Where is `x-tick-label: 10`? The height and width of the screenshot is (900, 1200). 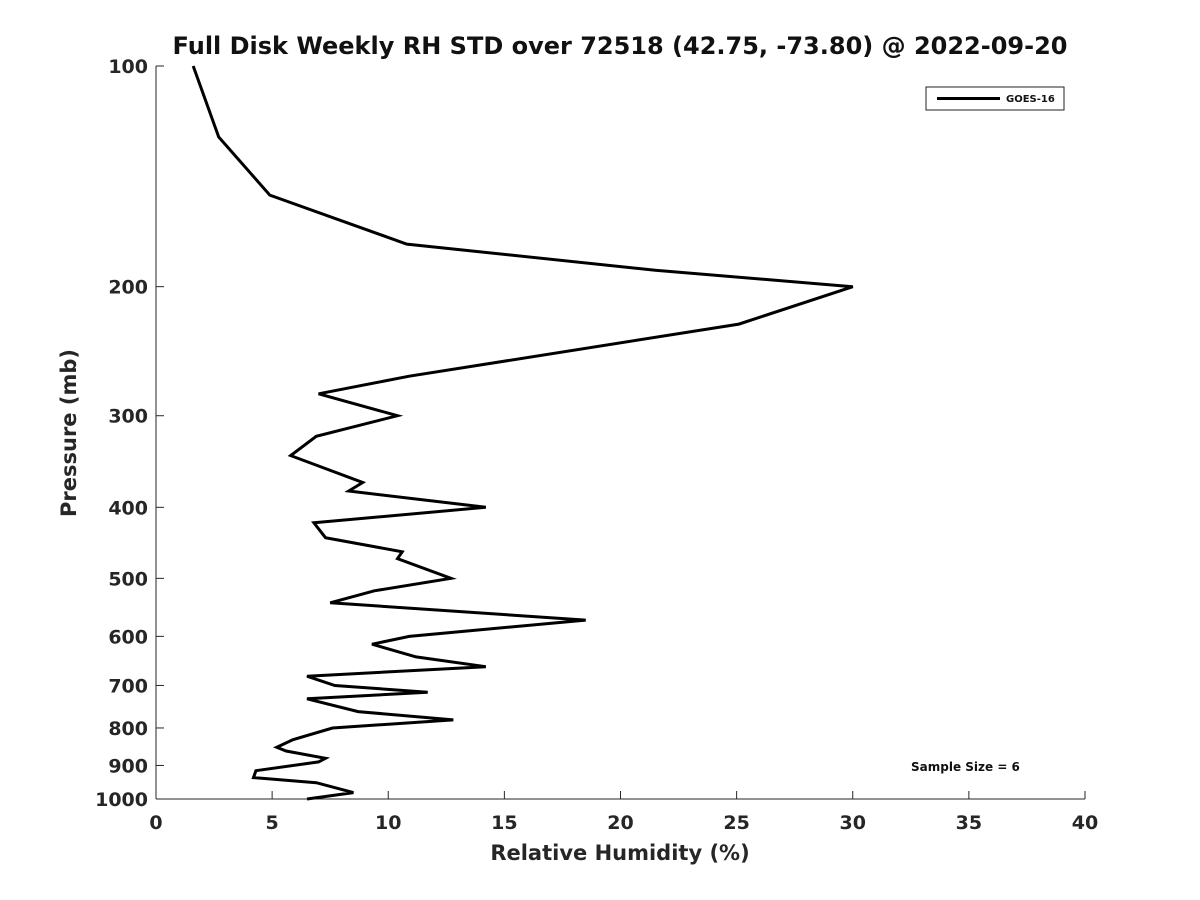 x-tick-label: 10 is located at coordinates (388, 823).